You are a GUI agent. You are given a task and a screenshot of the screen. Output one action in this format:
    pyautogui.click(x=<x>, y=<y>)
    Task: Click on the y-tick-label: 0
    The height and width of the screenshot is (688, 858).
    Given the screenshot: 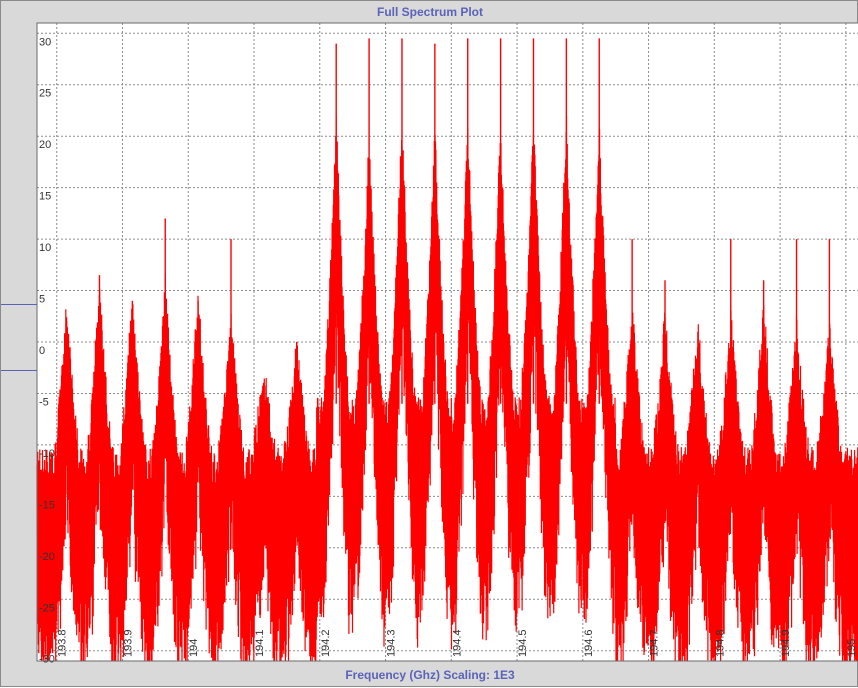 What is the action you would take?
    pyautogui.click(x=42, y=351)
    